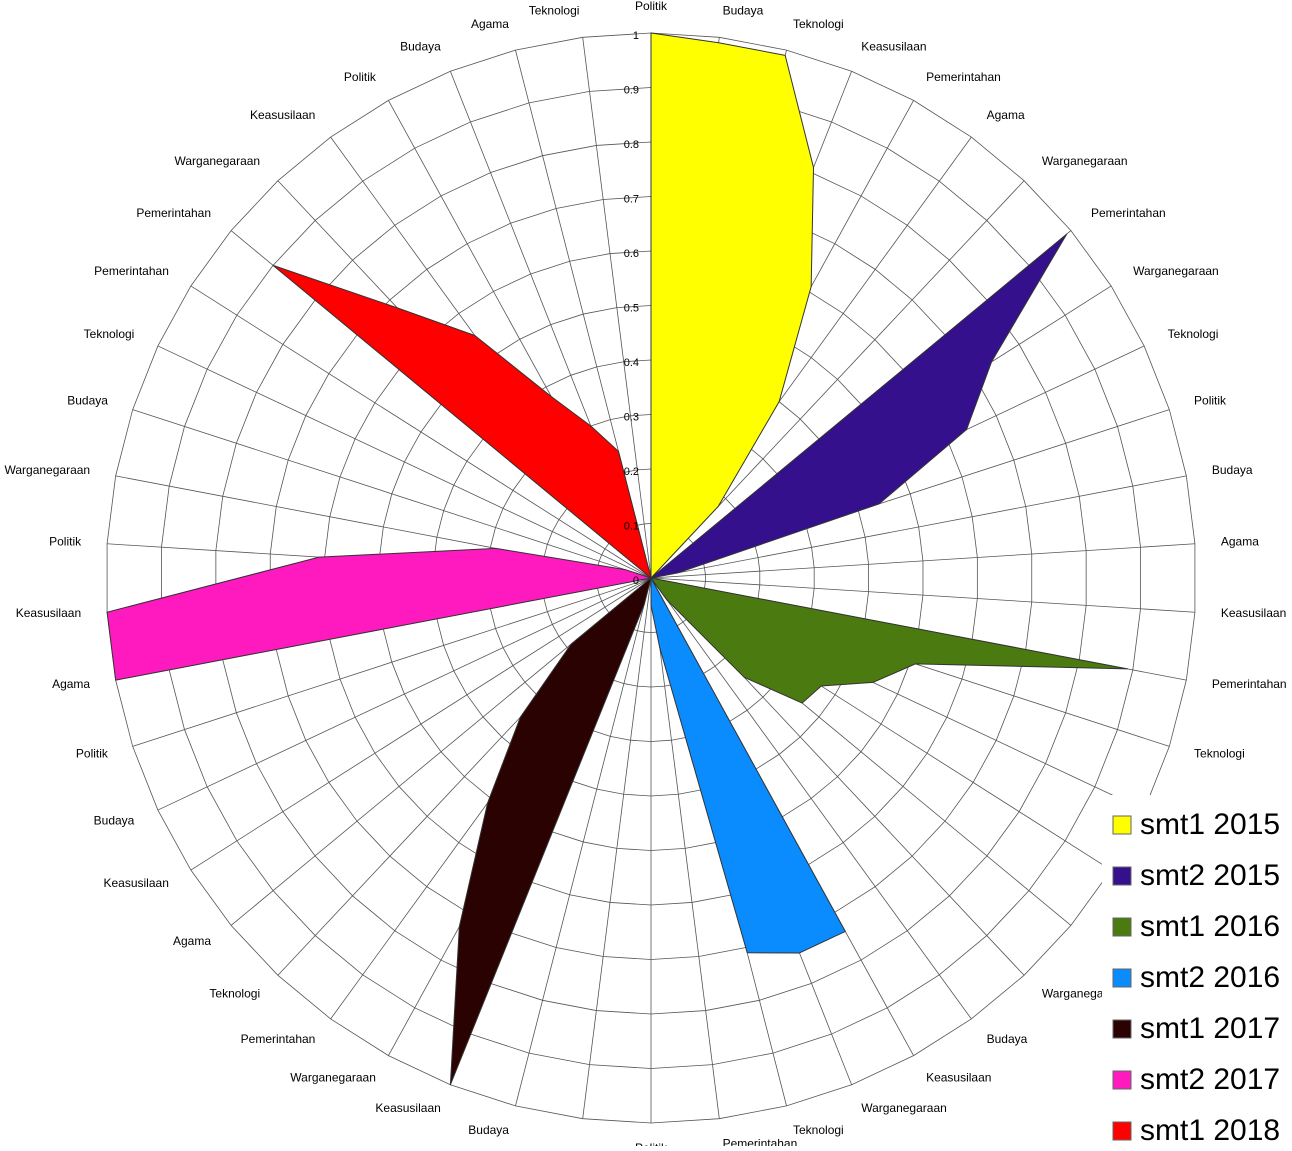  Describe the element at coordinates (1210, 977) in the screenshot. I see `legend-label: smt2 2016` at that location.